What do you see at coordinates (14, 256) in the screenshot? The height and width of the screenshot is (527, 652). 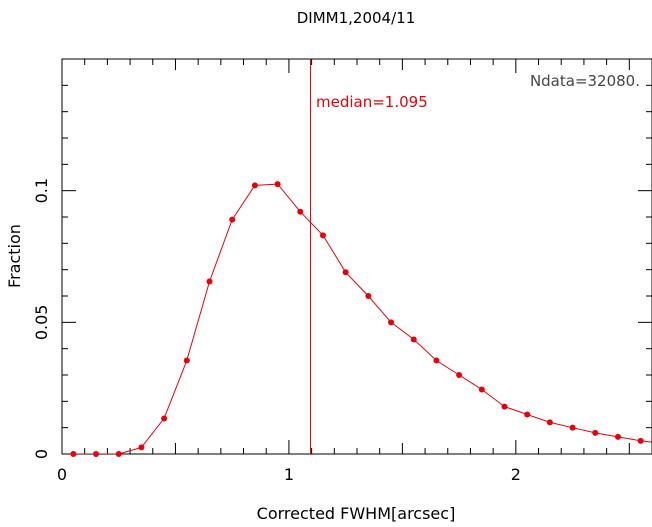 I see `y-axis-label: Fraction` at bounding box center [14, 256].